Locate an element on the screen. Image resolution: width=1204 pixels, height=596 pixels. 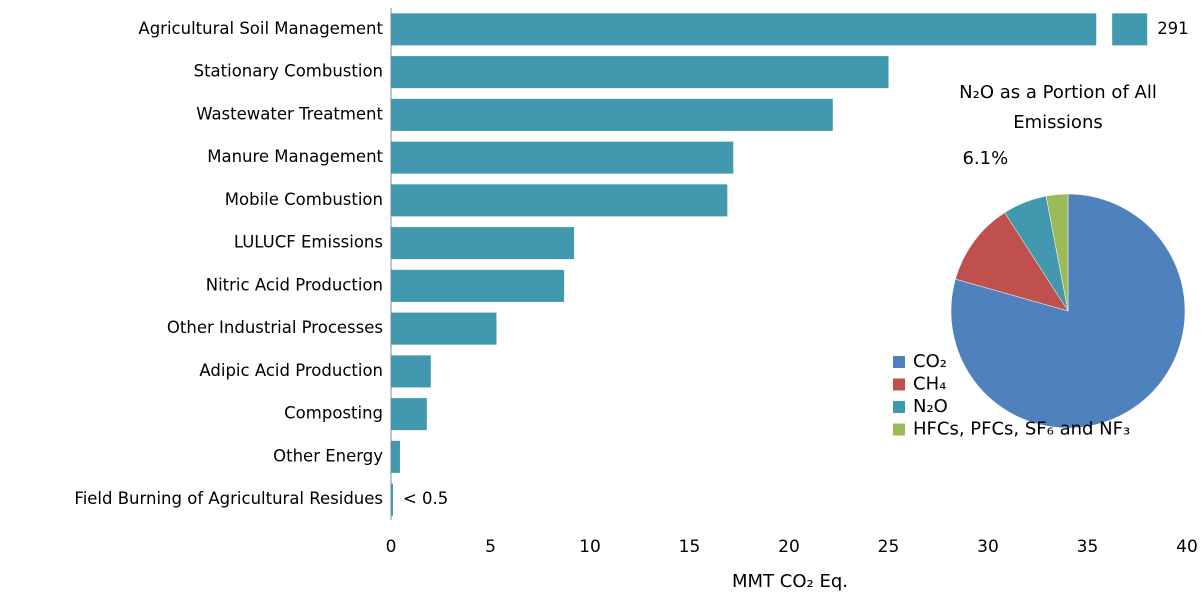
x-tick-label: 10 is located at coordinates (590, 547).